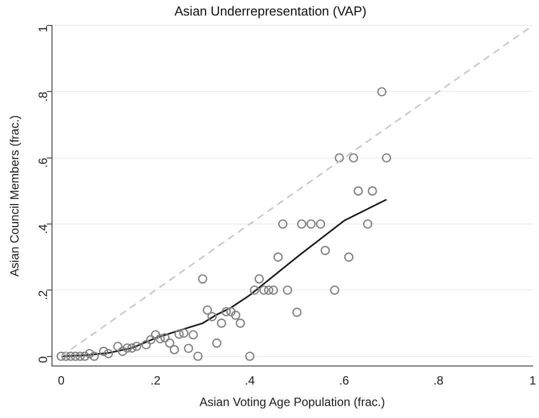 The height and width of the screenshot is (418, 539). What do you see at coordinates (43, 359) in the screenshot?
I see `y-tick-label: 0` at bounding box center [43, 359].